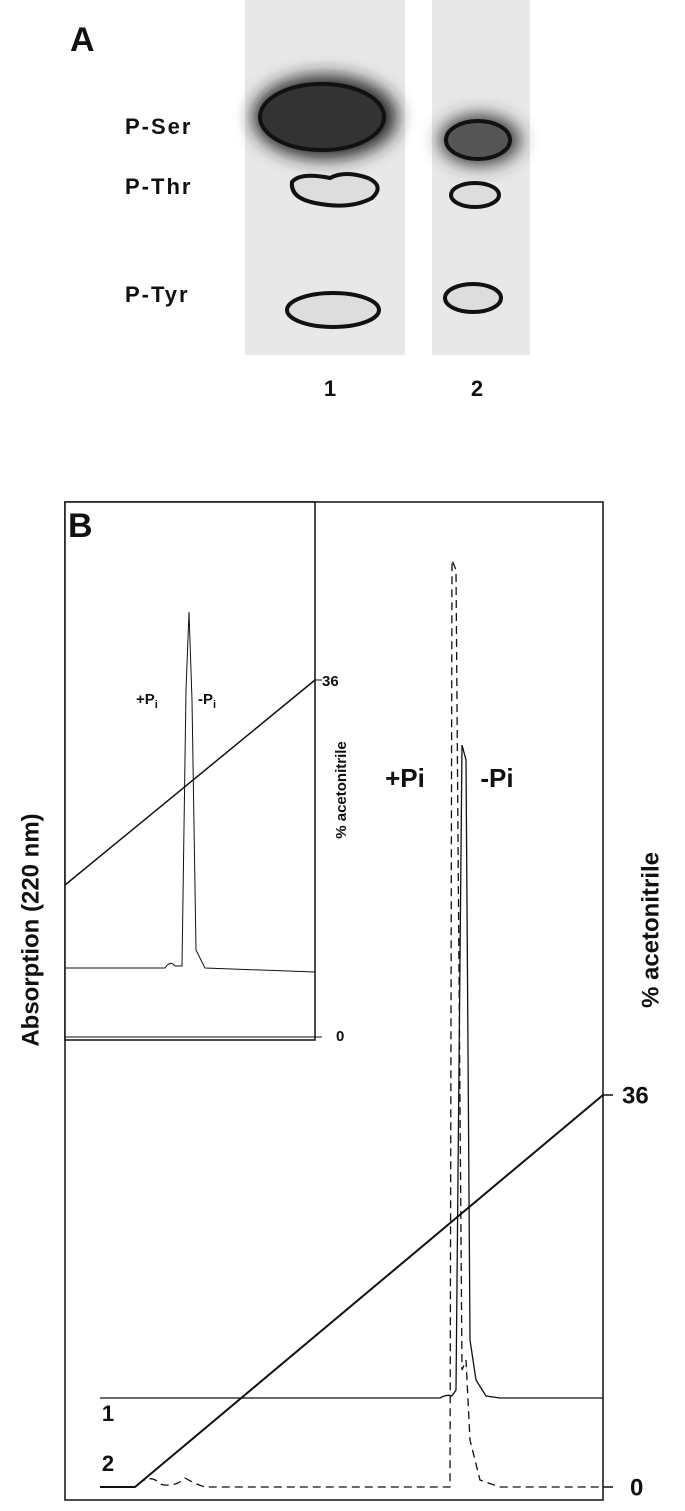 This screenshot has width=685, height=1511. What do you see at coordinates (330, 681) in the screenshot?
I see `inset-tick-label: 36` at bounding box center [330, 681].